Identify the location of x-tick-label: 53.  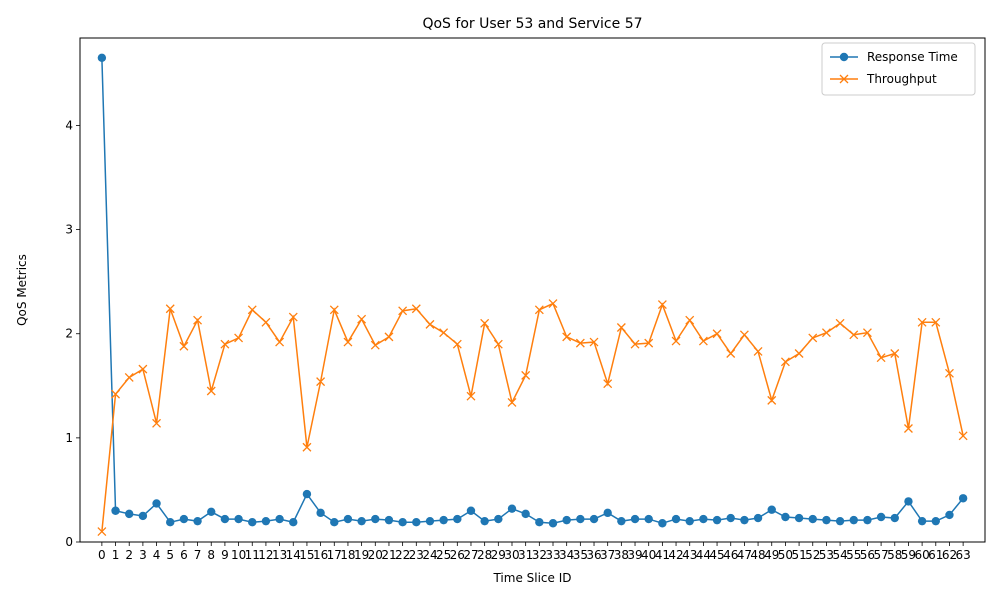
(826, 555).